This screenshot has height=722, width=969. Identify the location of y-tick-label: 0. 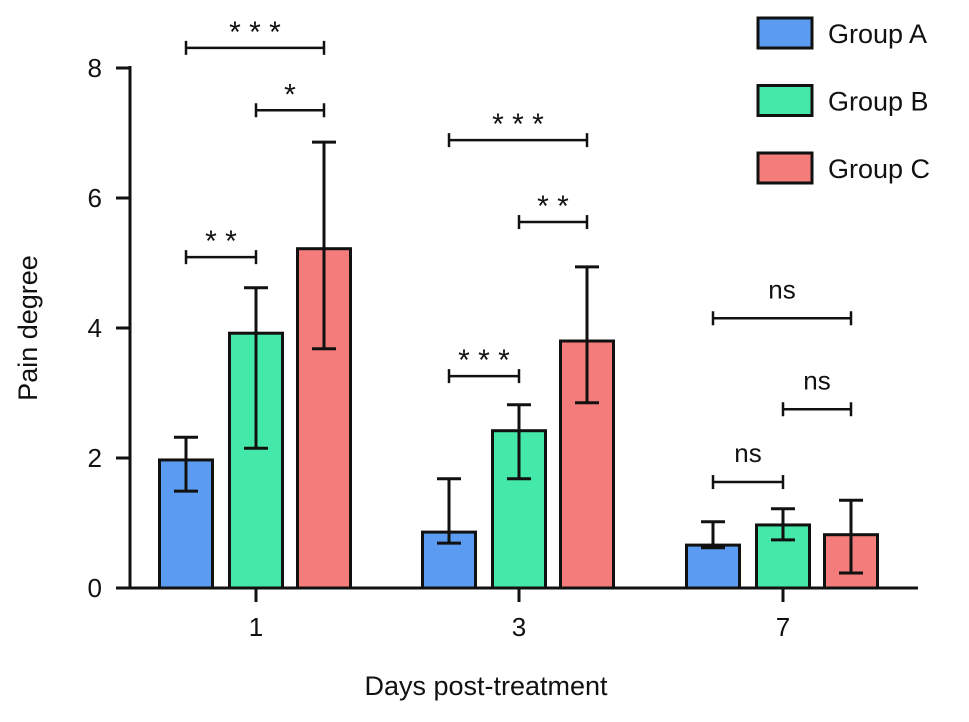
(95, 588).